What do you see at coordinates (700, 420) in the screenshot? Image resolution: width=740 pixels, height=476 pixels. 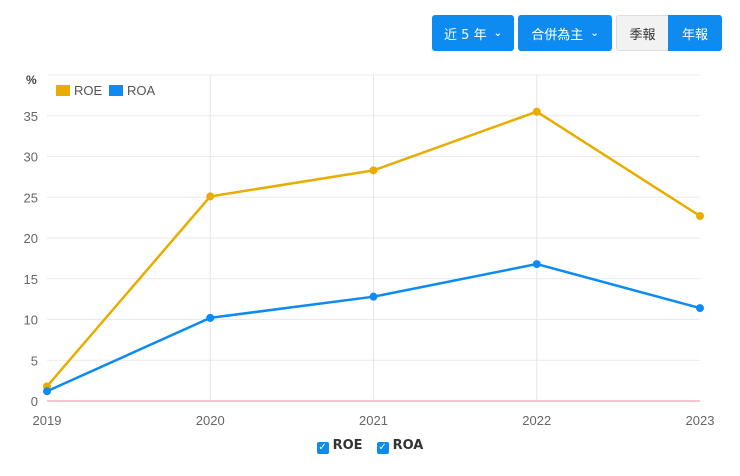 I see `x-tick-label: 2023` at bounding box center [700, 420].